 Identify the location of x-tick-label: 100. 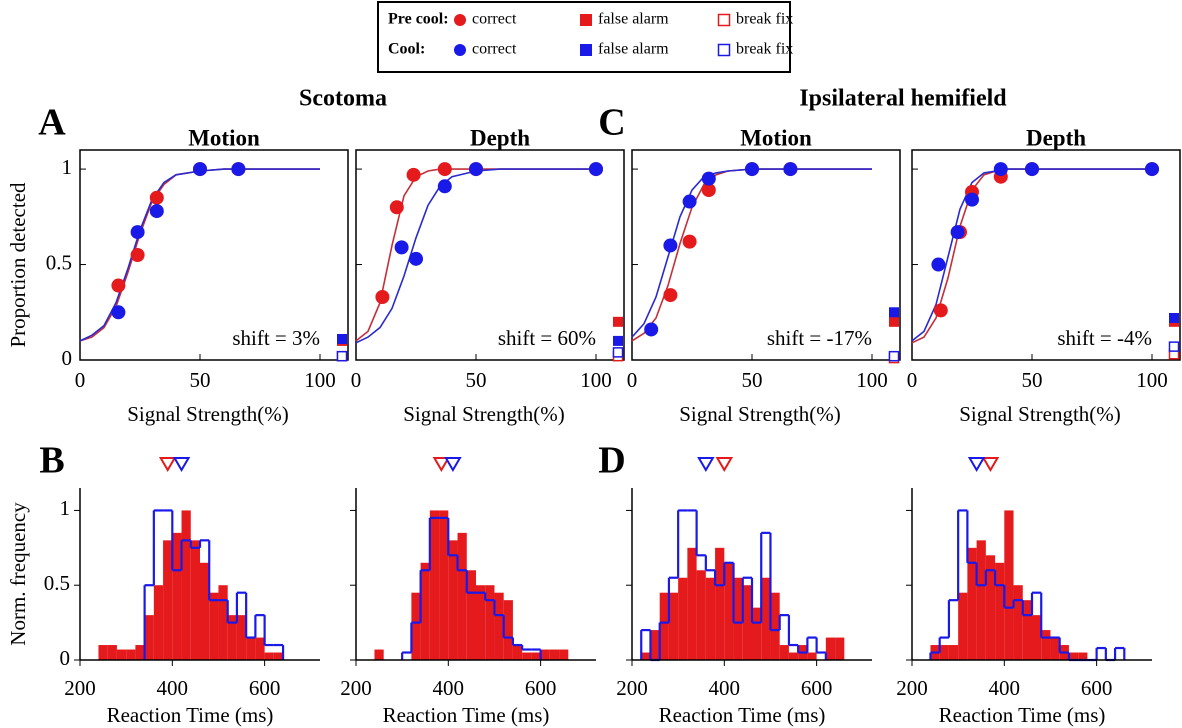
(872, 380).